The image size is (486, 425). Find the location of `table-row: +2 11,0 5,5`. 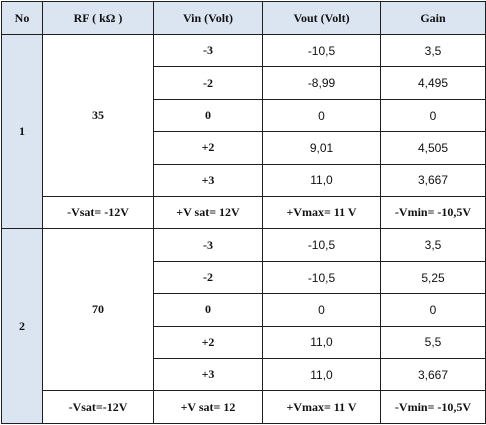

table-row: +2 11,0 5,5 is located at coordinates (244, 342).